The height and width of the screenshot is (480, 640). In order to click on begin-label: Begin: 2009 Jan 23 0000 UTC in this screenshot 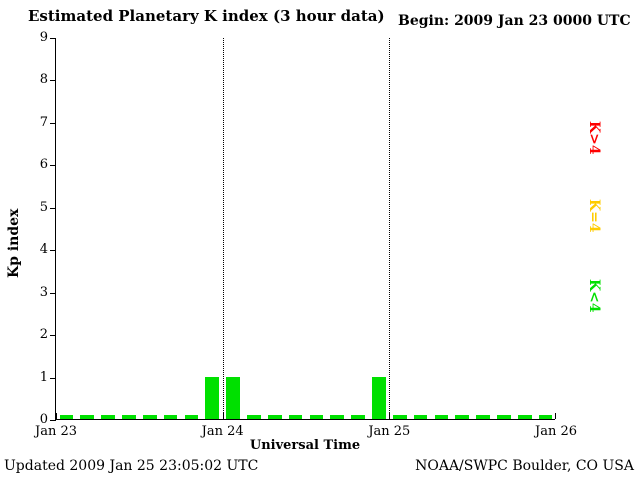, I will do `click(514, 21)`.